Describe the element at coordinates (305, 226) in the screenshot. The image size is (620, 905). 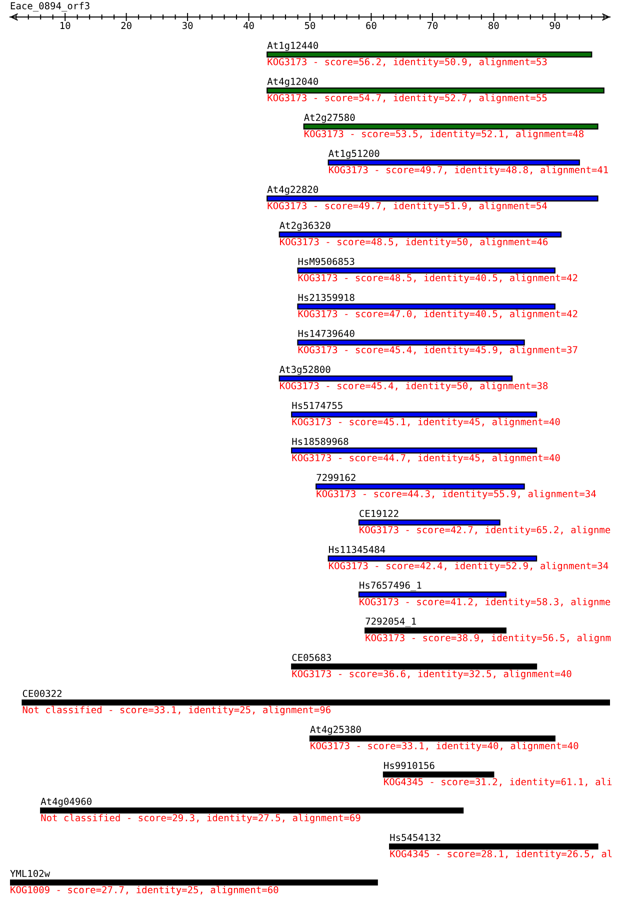
I see `y-tick-label: At2g36320` at that location.